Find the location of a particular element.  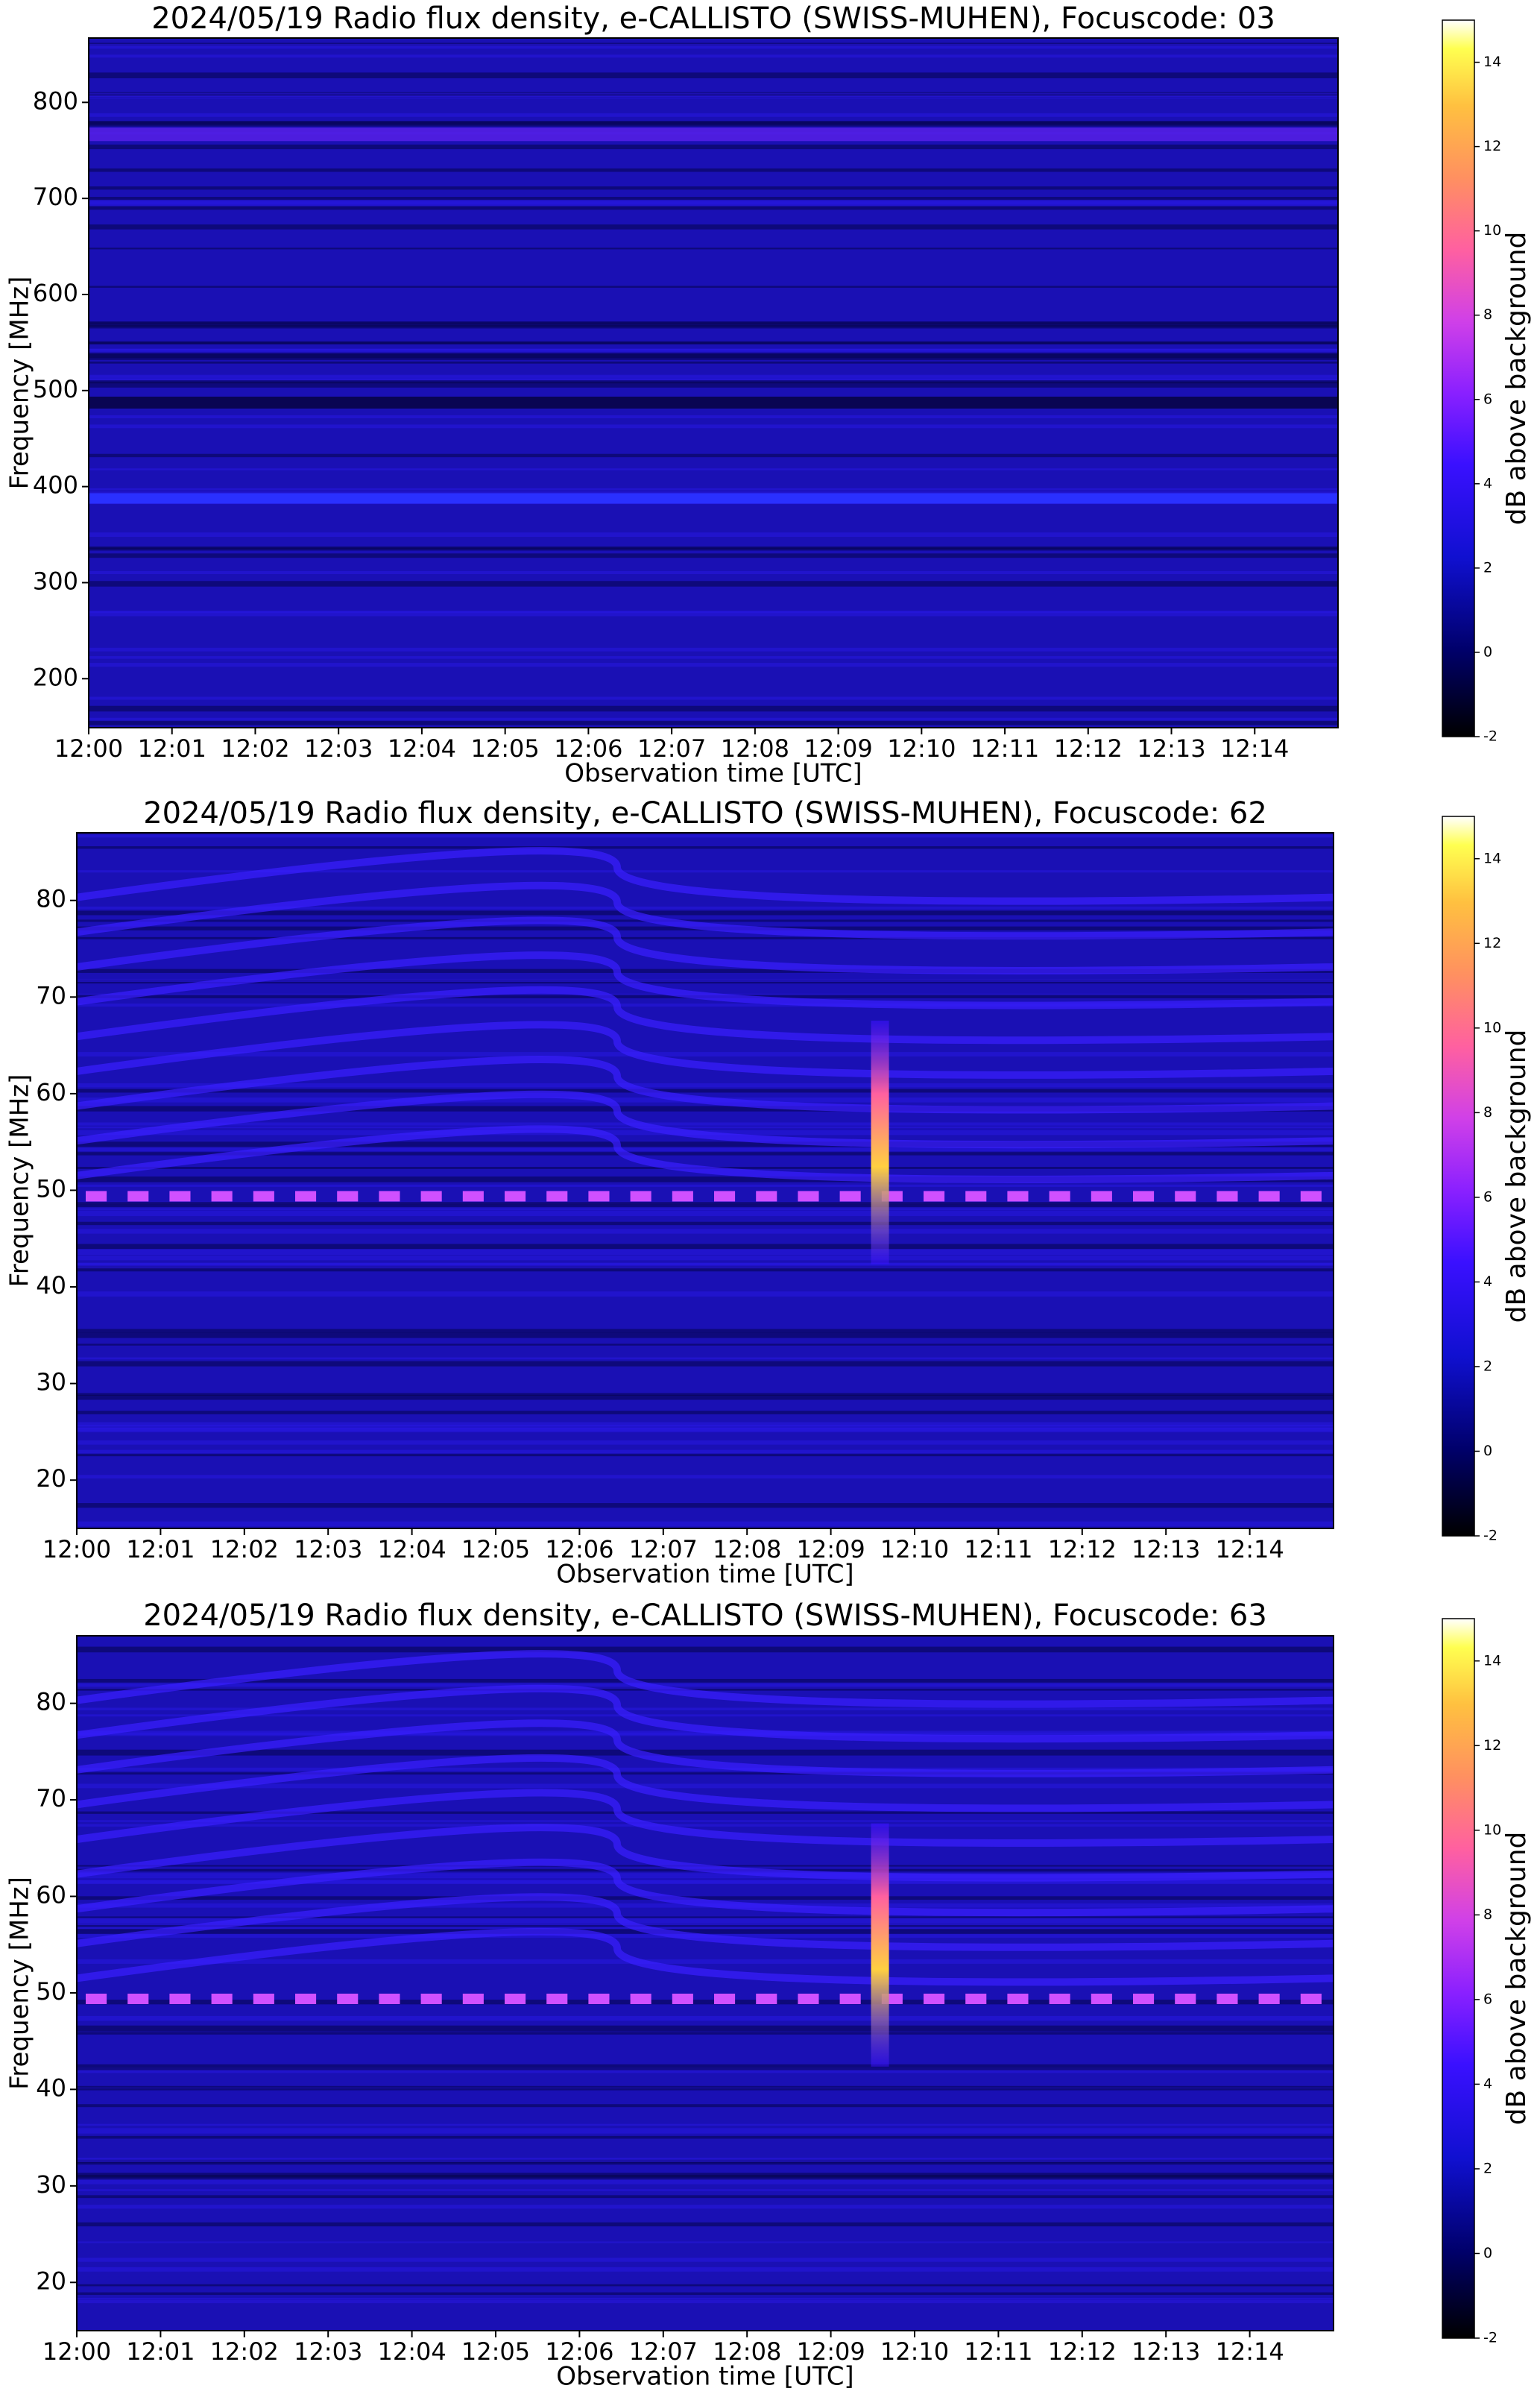

colorbar is located at coordinates (1458, 1176).